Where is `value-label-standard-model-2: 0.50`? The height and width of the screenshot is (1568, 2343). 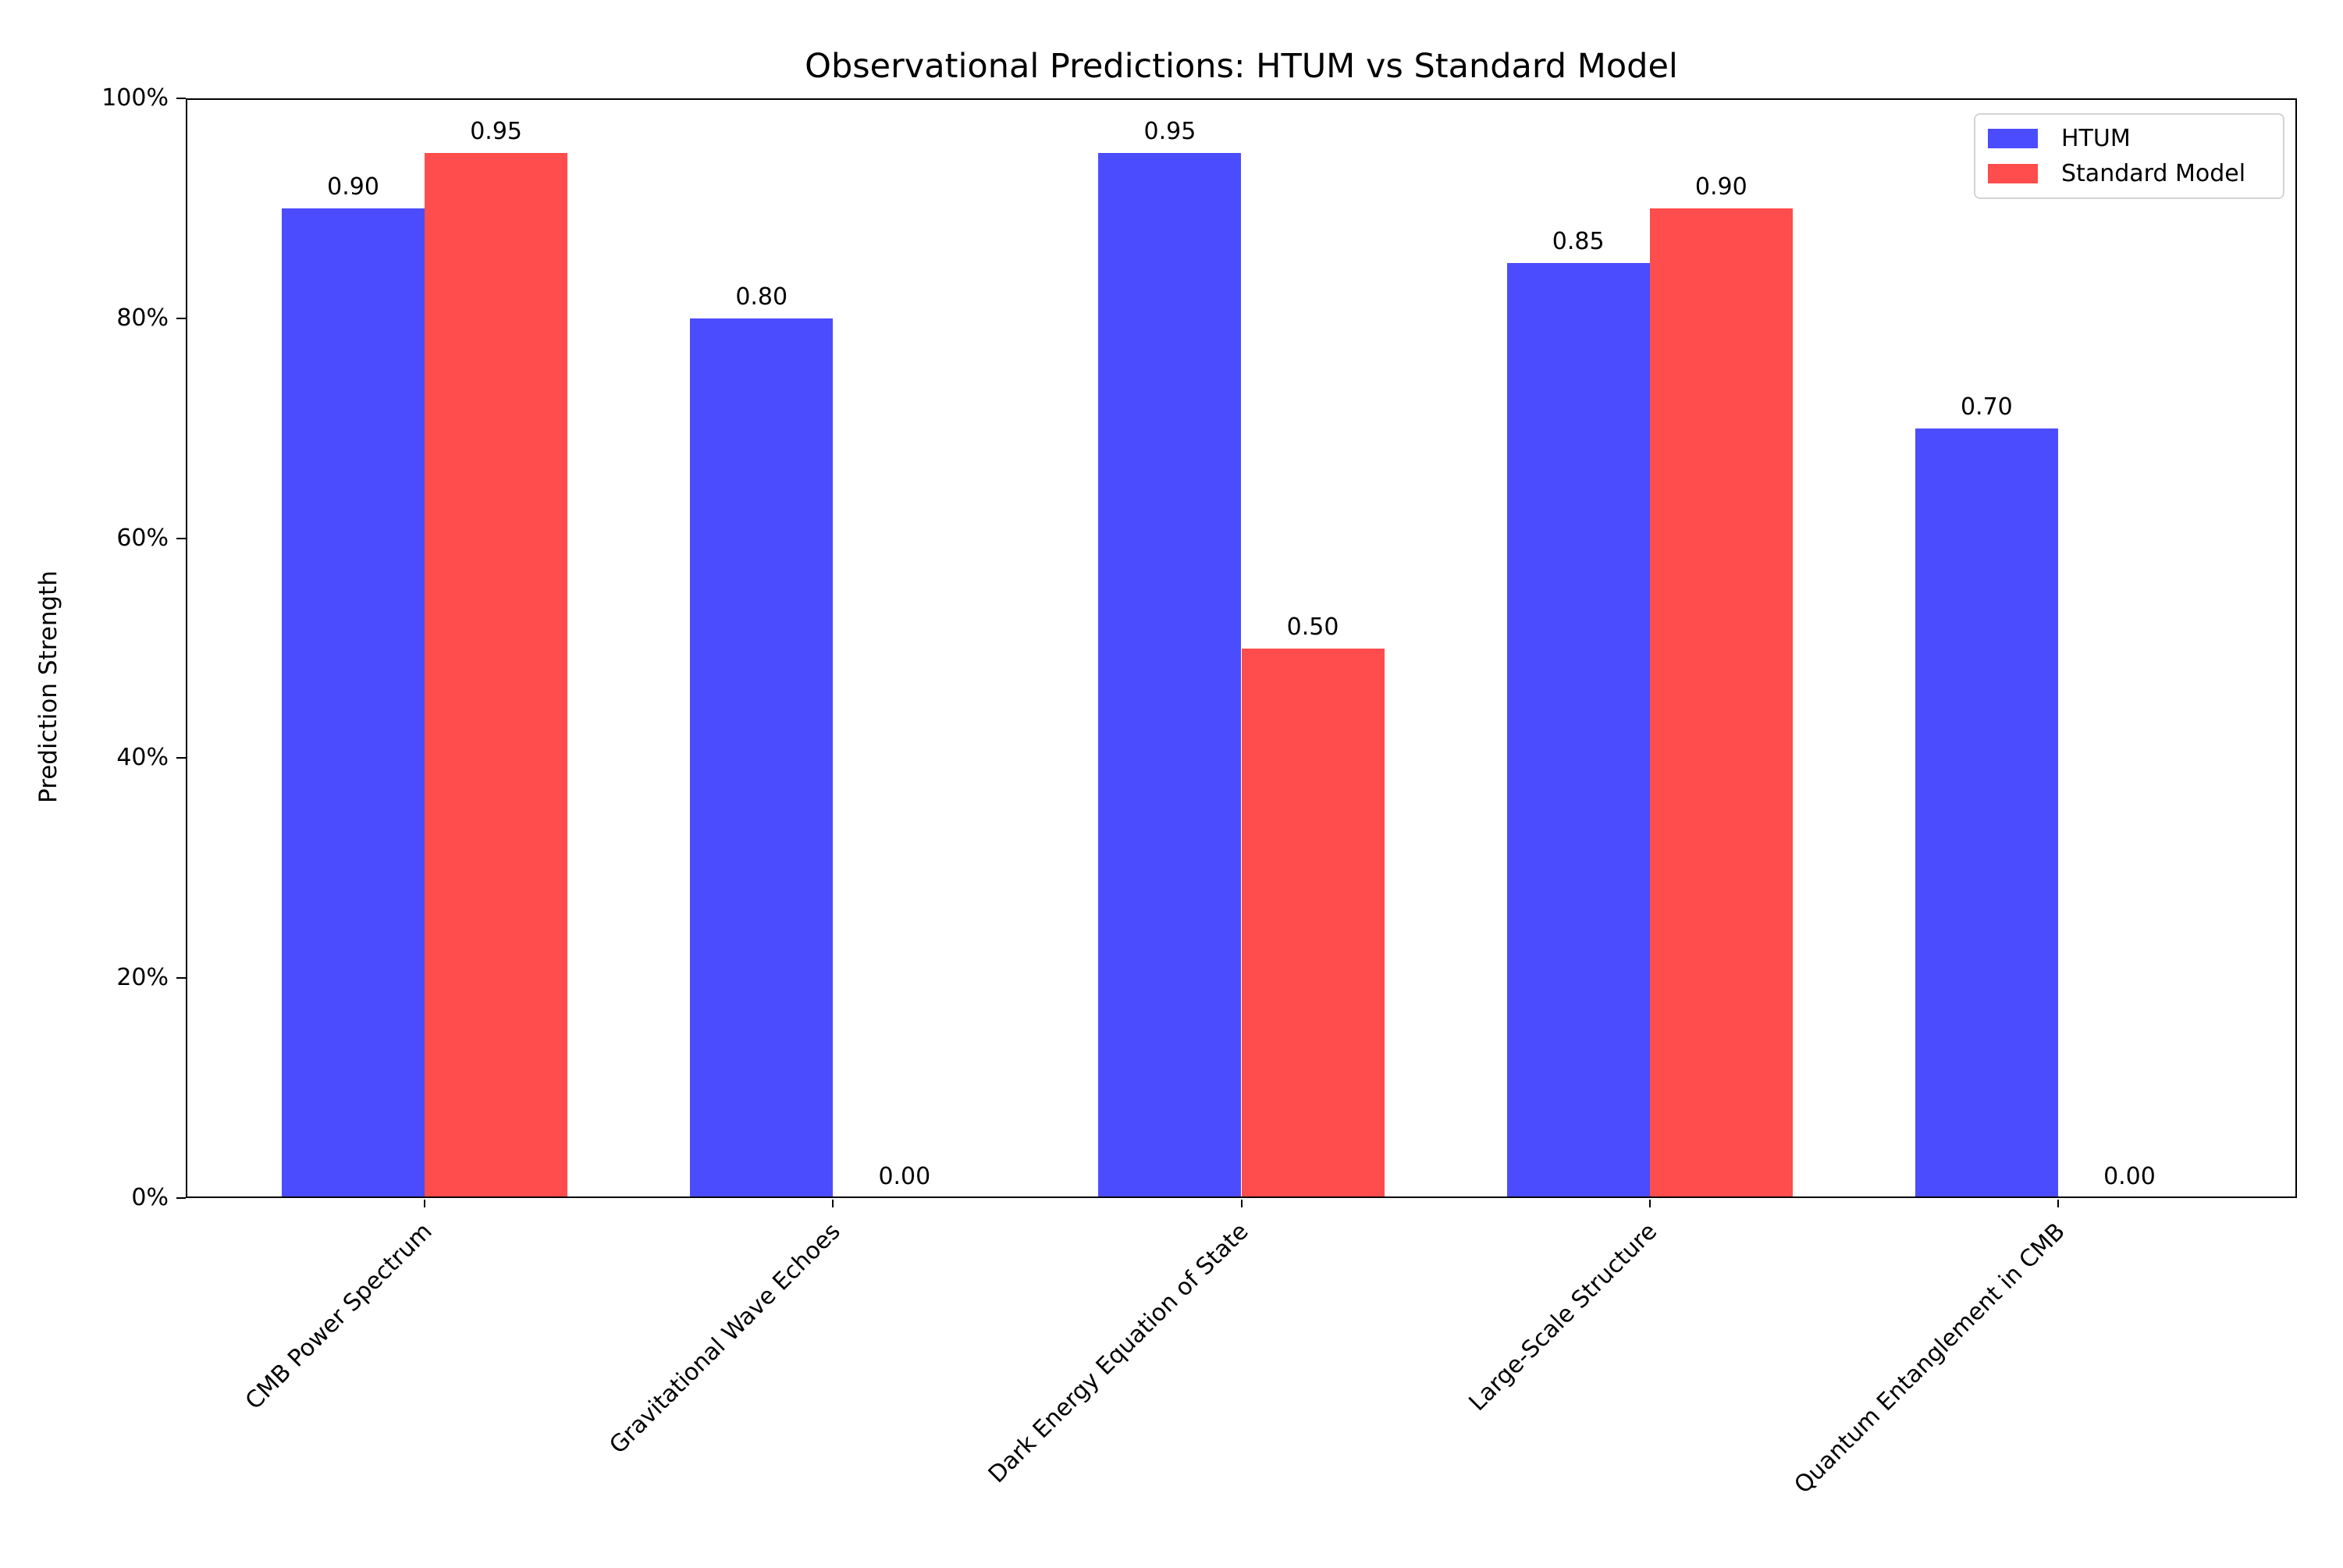
value-label-standard-model-2: 0.50 is located at coordinates (1313, 627).